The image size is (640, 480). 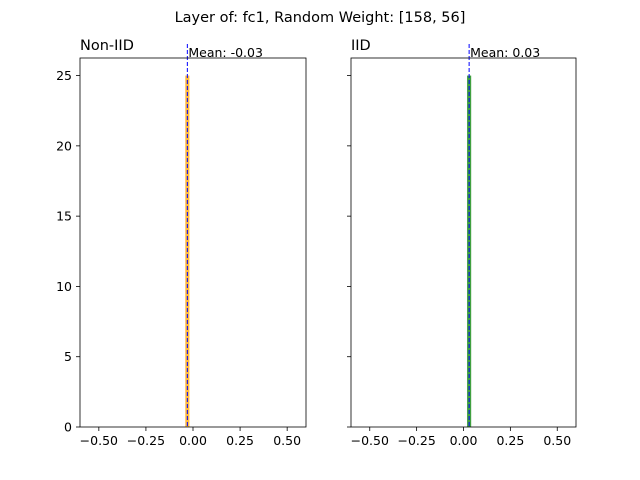 What do you see at coordinates (320, 18) in the screenshot?
I see `figure-title: Layer of: fc1, Random Weight: [158, 56]` at bounding box center [320, 18].